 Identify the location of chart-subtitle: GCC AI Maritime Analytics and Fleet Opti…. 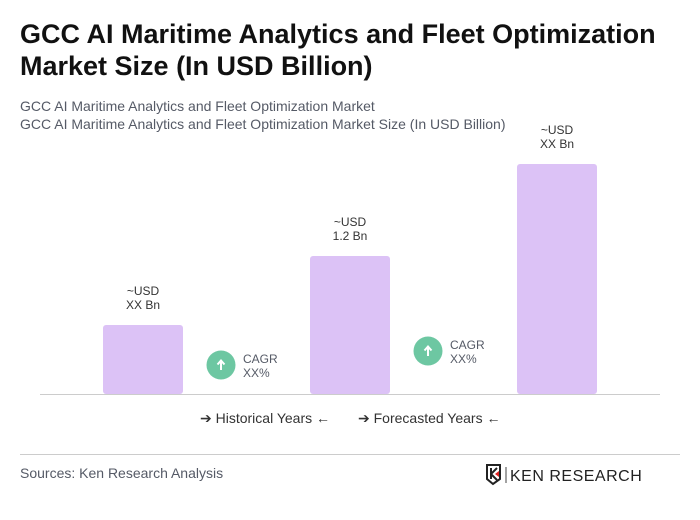
(197, 106).